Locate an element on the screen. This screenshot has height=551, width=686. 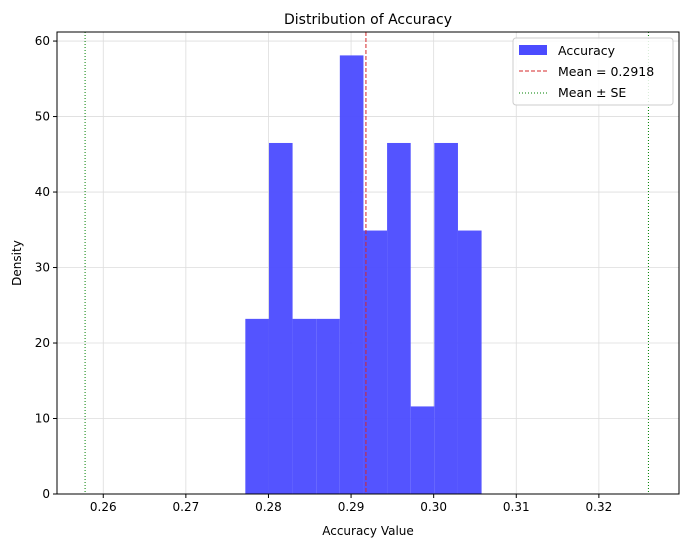
legend: Accuracy Mean = 0.2918 Mean ± SE is located at coordinates (593, 71).